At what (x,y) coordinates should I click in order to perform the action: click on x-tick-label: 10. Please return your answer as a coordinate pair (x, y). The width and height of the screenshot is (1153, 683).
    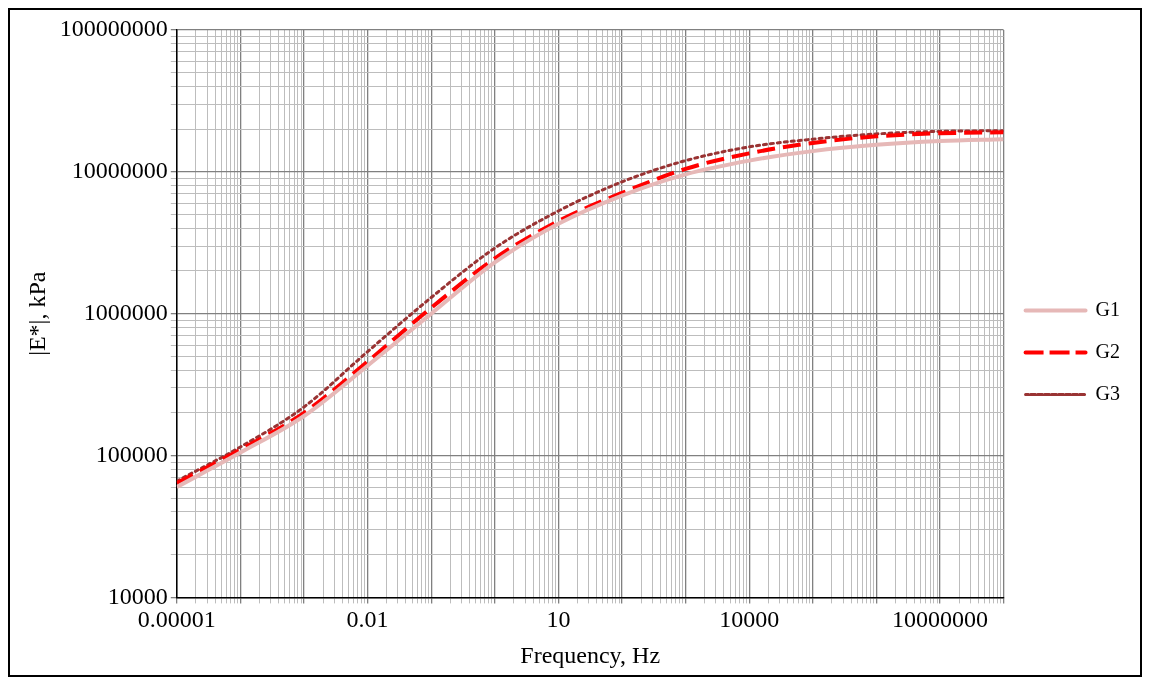
    Looking at the image, I should click on (558, 619).